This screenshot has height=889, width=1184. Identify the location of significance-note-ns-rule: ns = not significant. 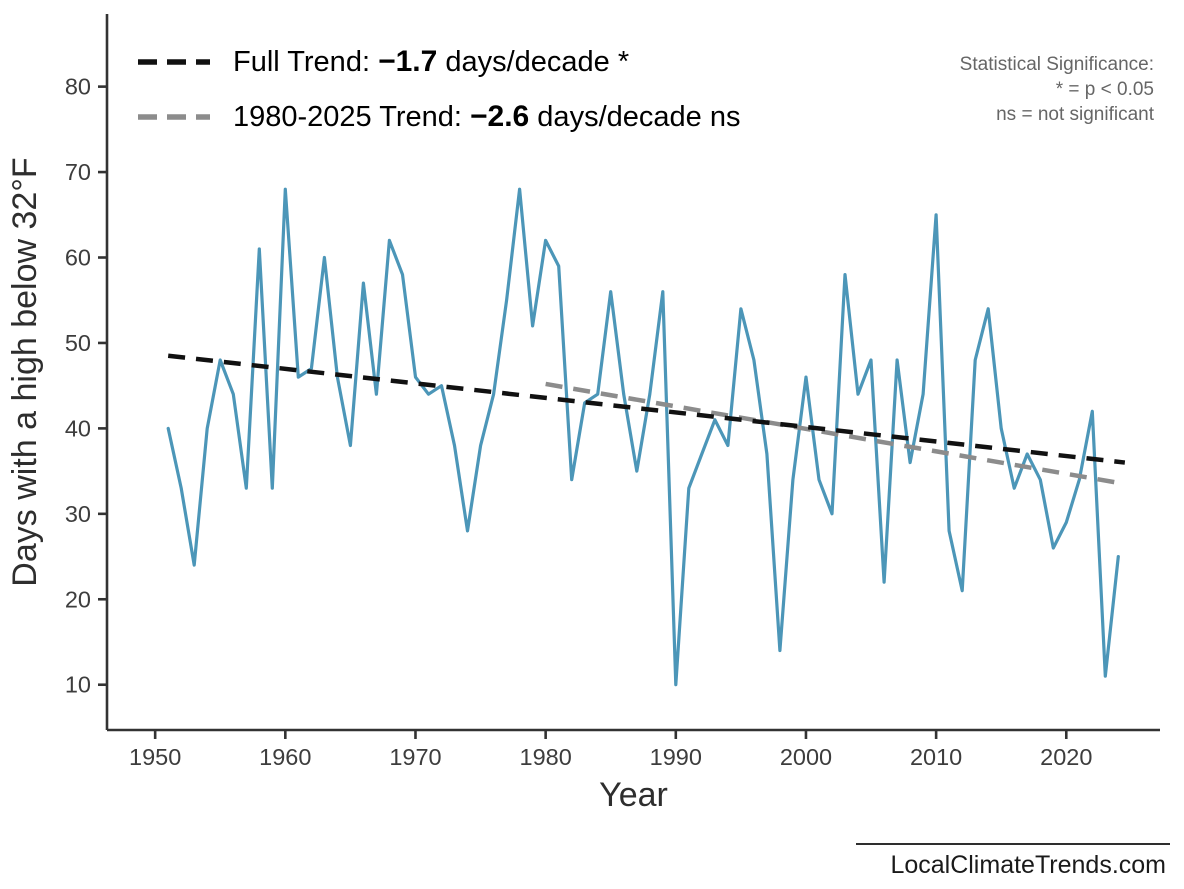
(1075, 115).